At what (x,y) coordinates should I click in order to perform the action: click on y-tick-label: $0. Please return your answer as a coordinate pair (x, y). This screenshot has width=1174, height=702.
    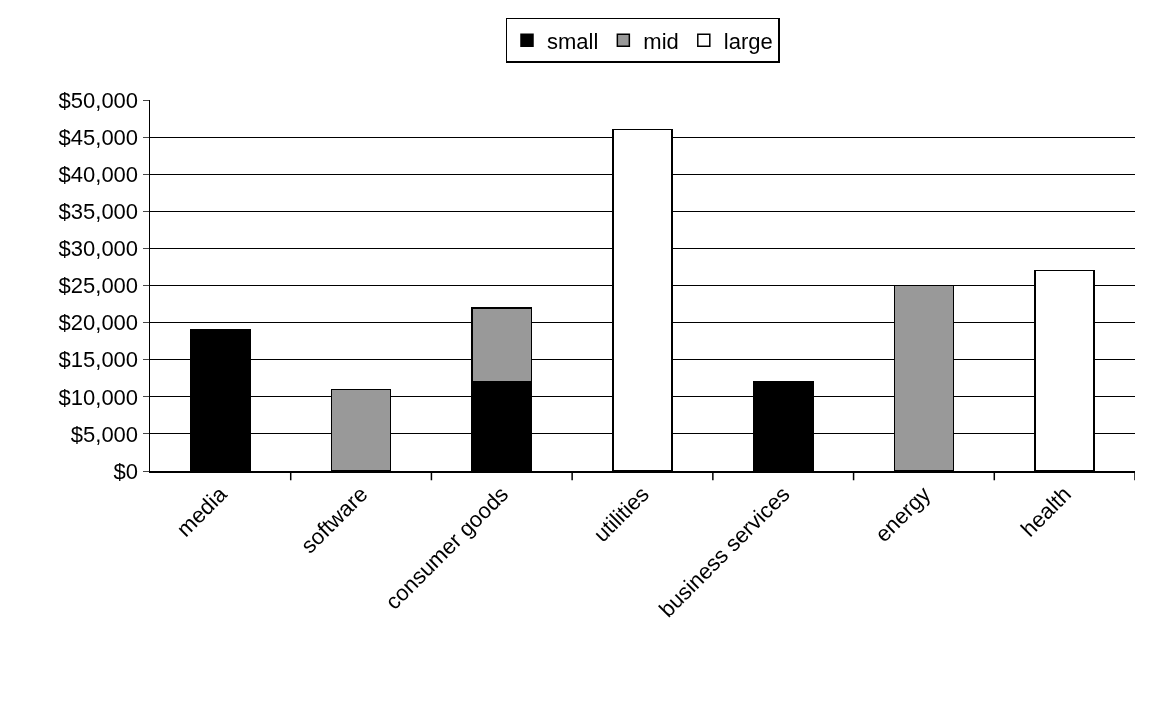
    Looking at the image, I should click on (126, 471).